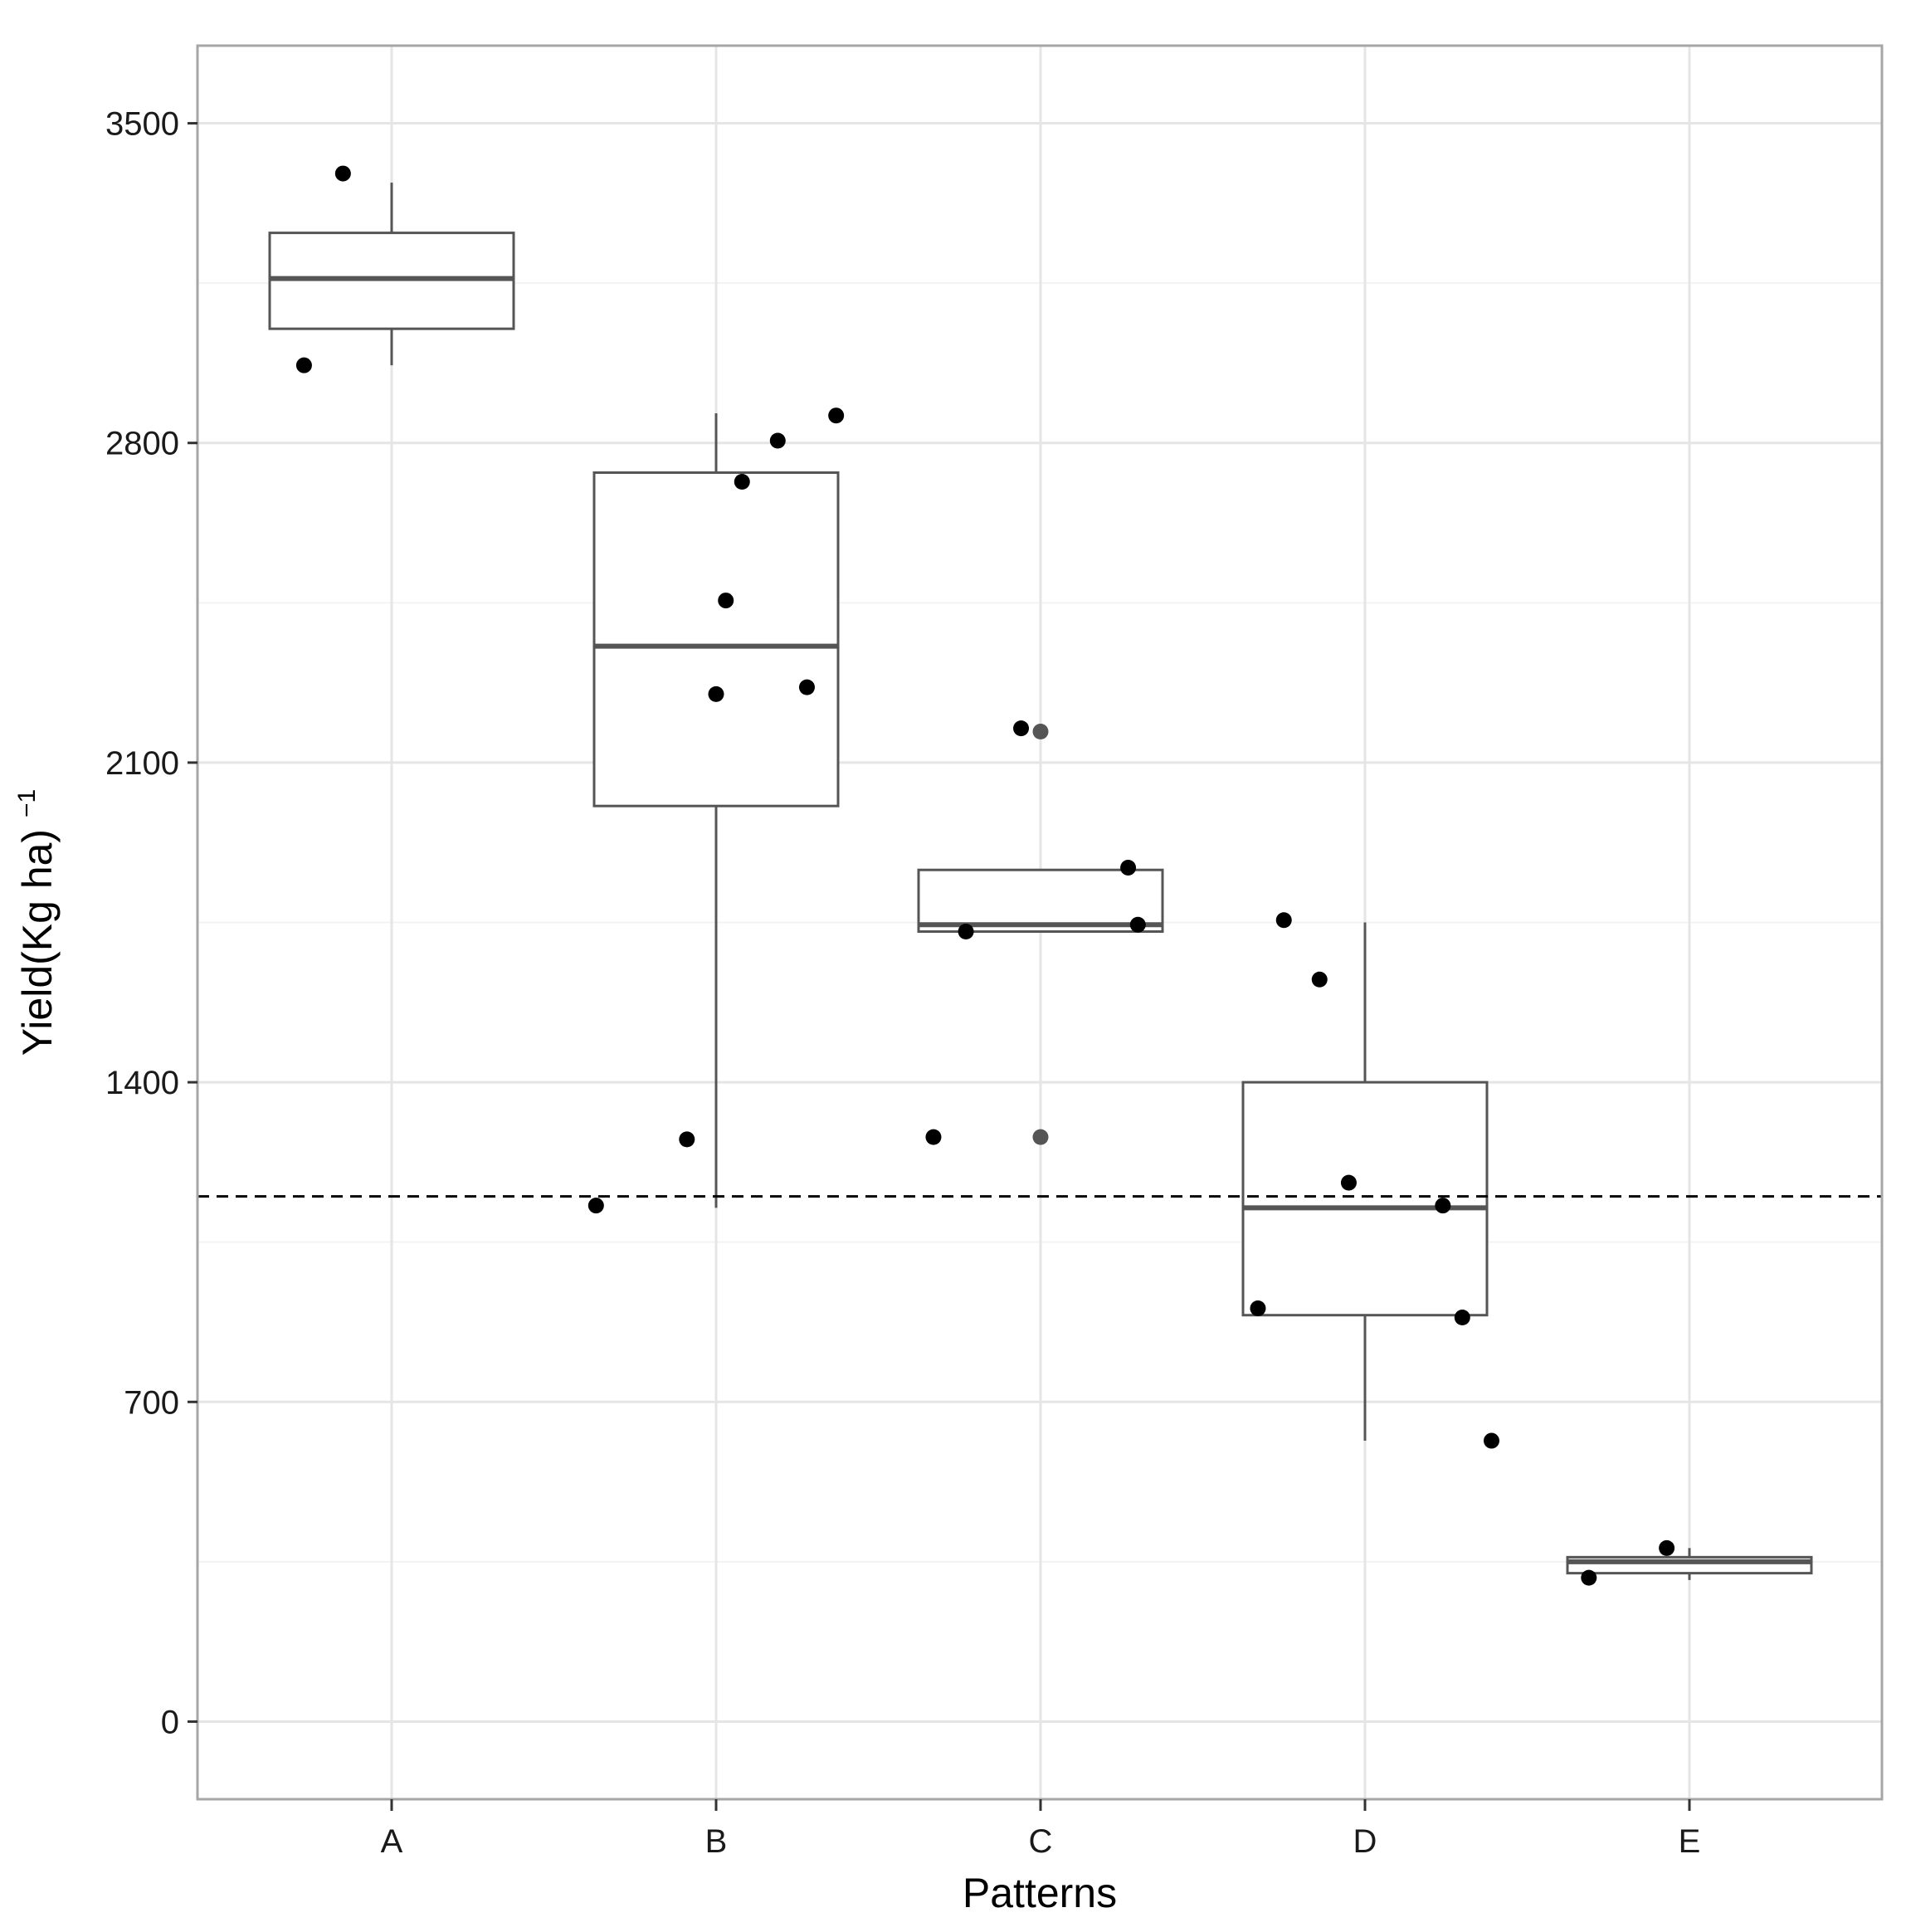 This screenshot has height=1932, width=1906. Describe the element at coordinates (27, 803) in the screenshot. I see `y-axis-title-superscript: −1` at that location.